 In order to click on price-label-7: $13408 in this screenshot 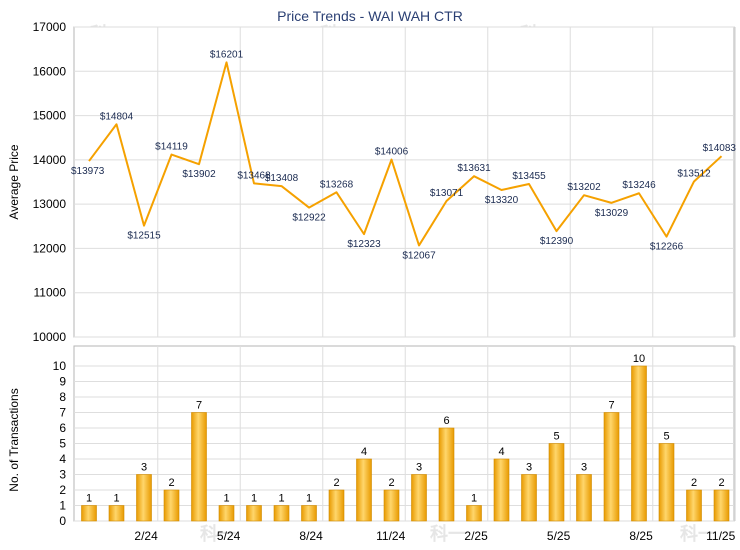, I will do `click(282, 178)`.